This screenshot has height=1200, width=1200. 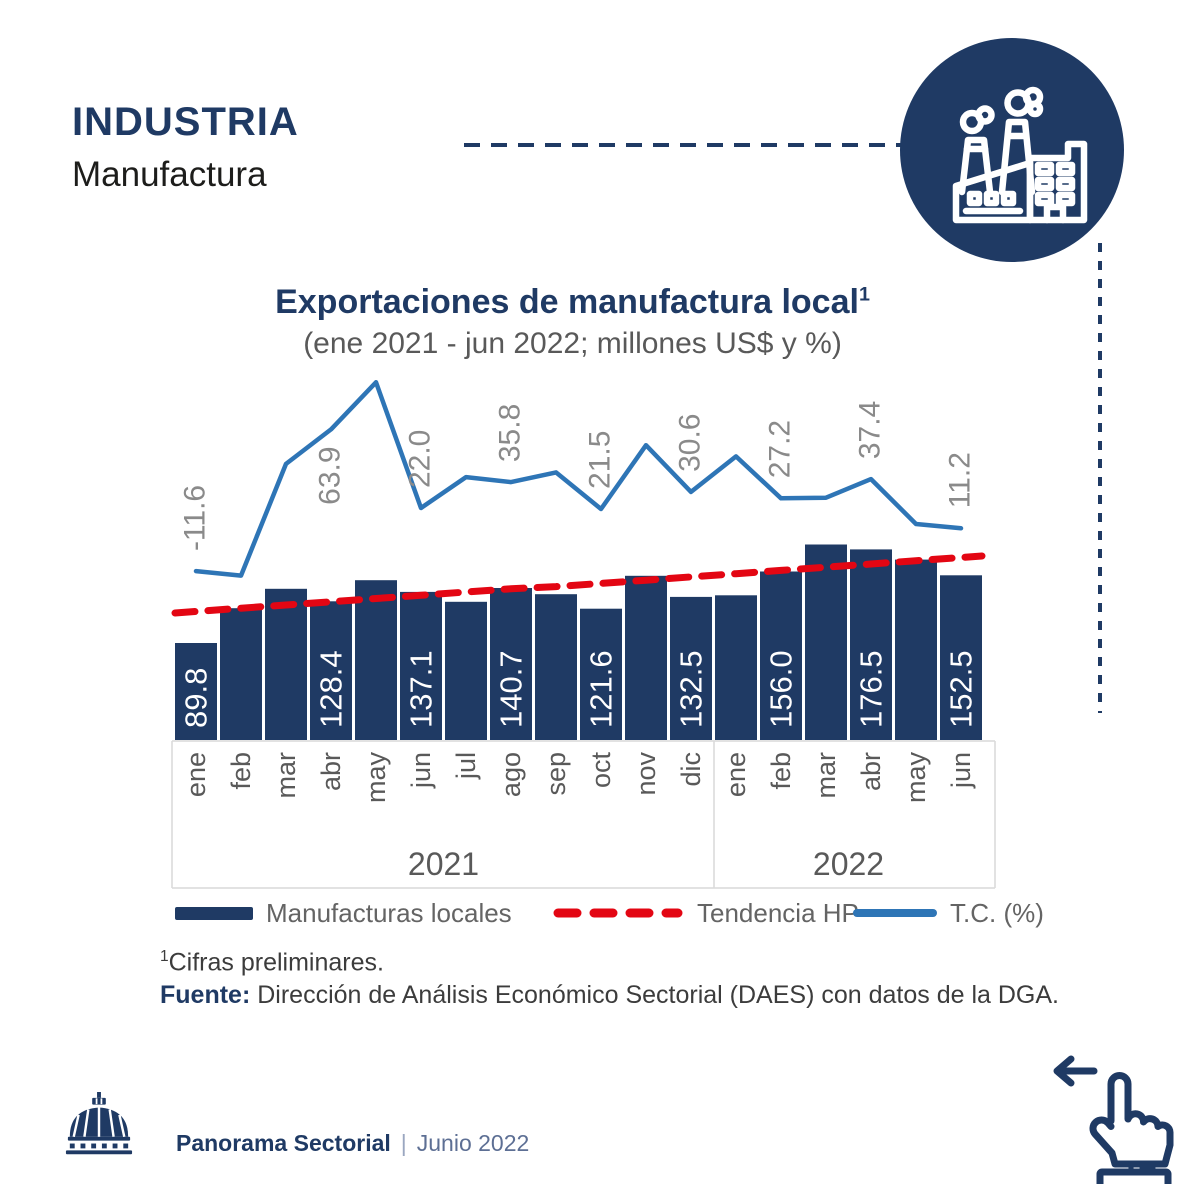 I want to click on tc-value-label: 35.8, so click(x=510, y=433).